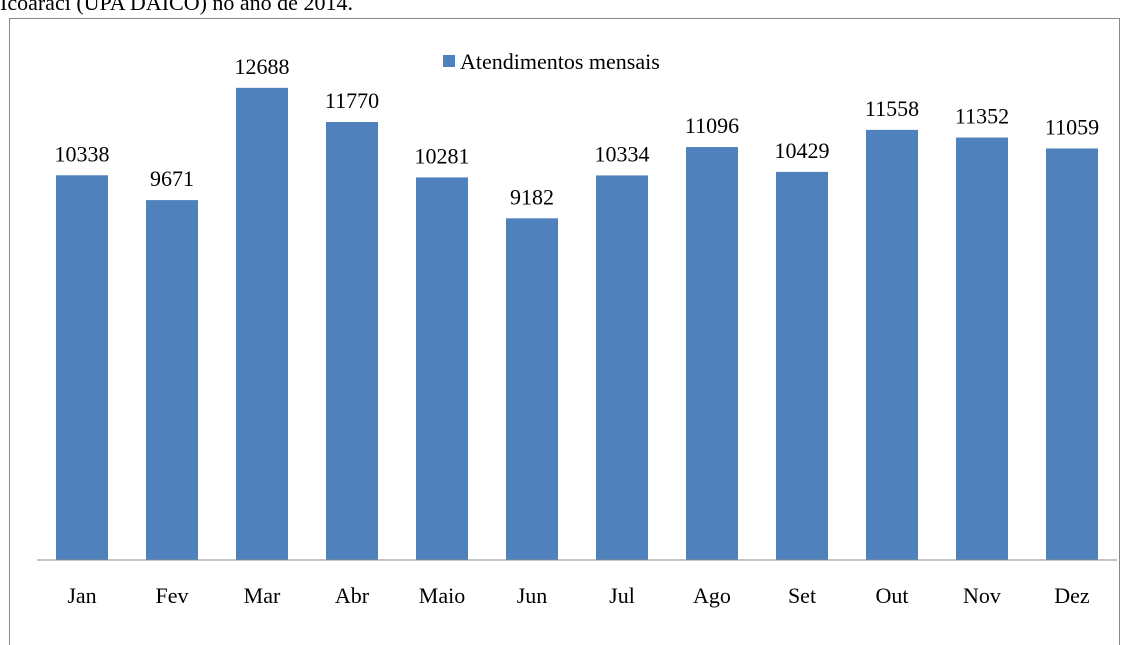 The height and width of the screenshot is (645, 1129). Describe the element at coordinates (532, 595) in the screenshot. I see `x-tick-label: Jun` at that location.